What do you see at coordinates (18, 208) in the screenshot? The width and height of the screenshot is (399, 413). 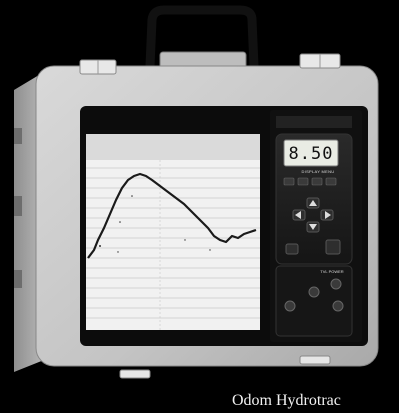 I see `side-latches` at bounding box center [18, 208].